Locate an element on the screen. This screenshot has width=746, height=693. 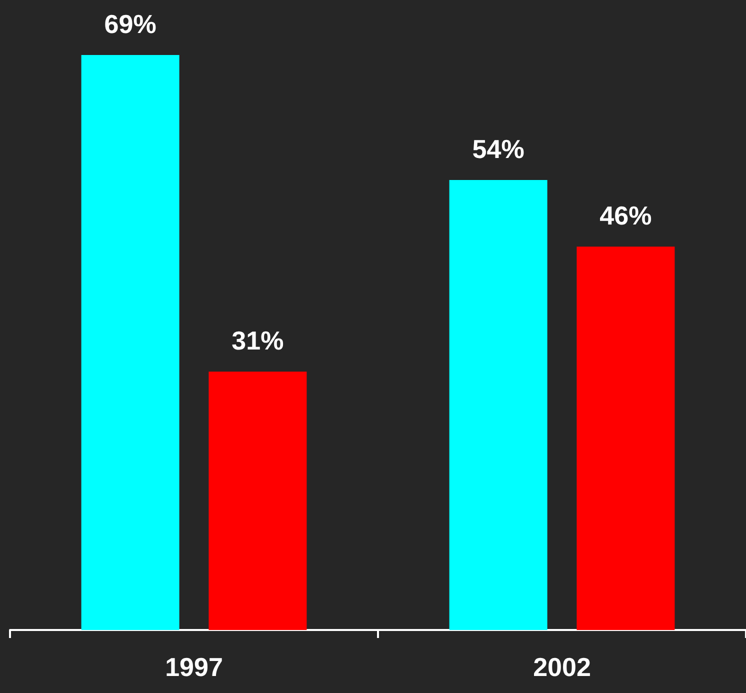
data-label: 69% is located at coordinates (130, 24).